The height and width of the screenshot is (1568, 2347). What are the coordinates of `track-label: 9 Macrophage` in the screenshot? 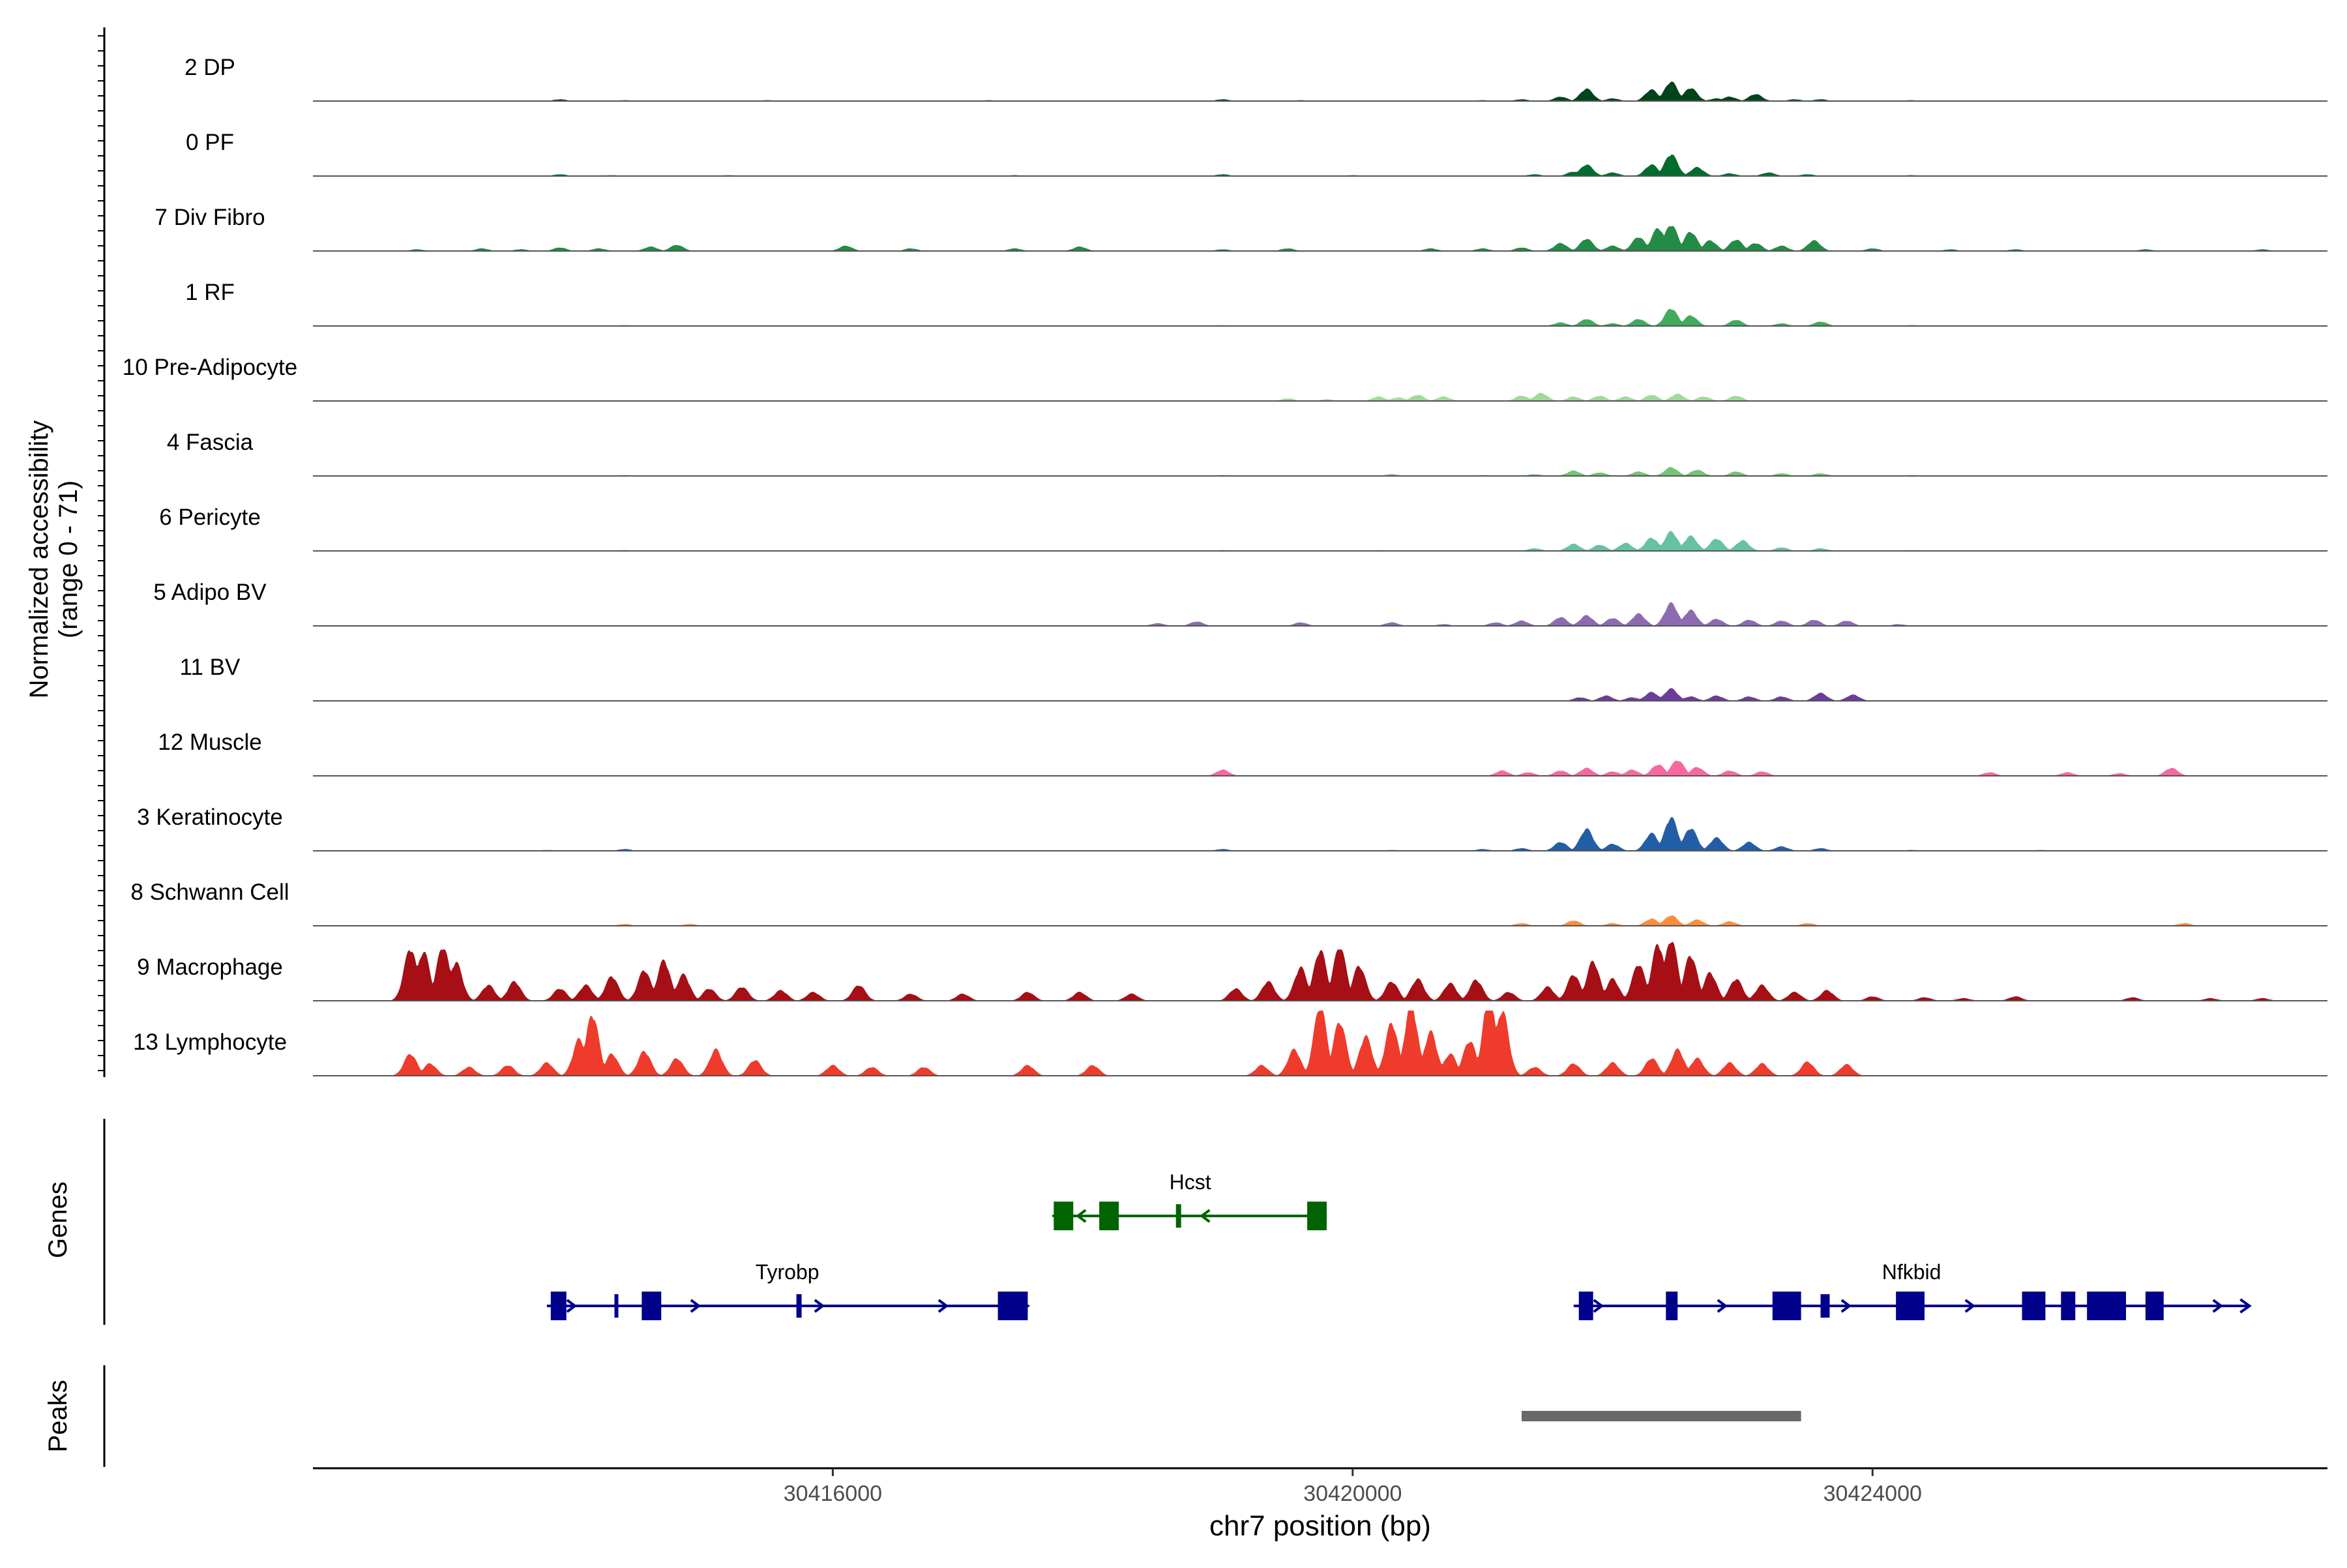 It's located at (210, 967).